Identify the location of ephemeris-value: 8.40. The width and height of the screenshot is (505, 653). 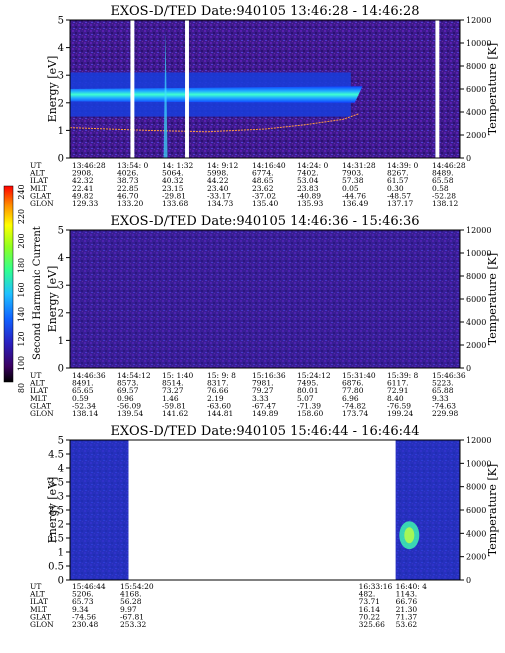
(395, 398).